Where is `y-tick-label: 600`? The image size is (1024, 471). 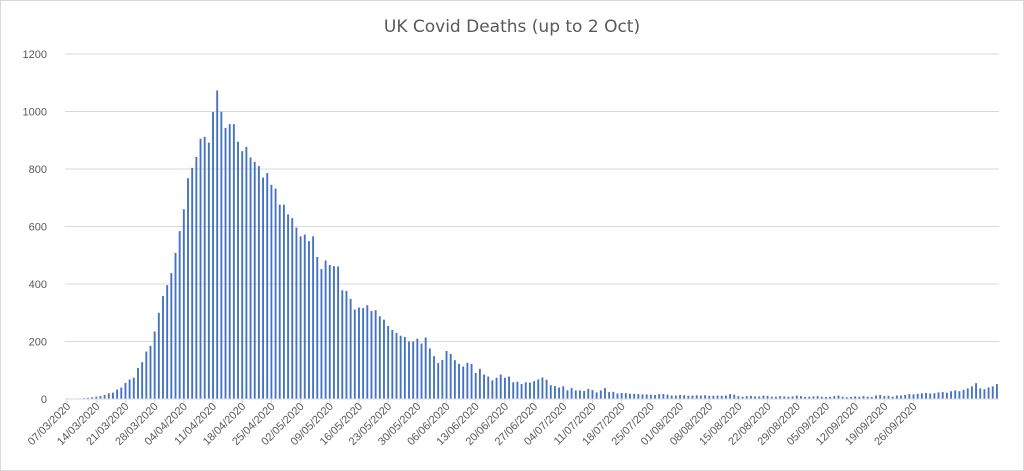
y-tick-label: 600 is located at coordinates (38, 228).